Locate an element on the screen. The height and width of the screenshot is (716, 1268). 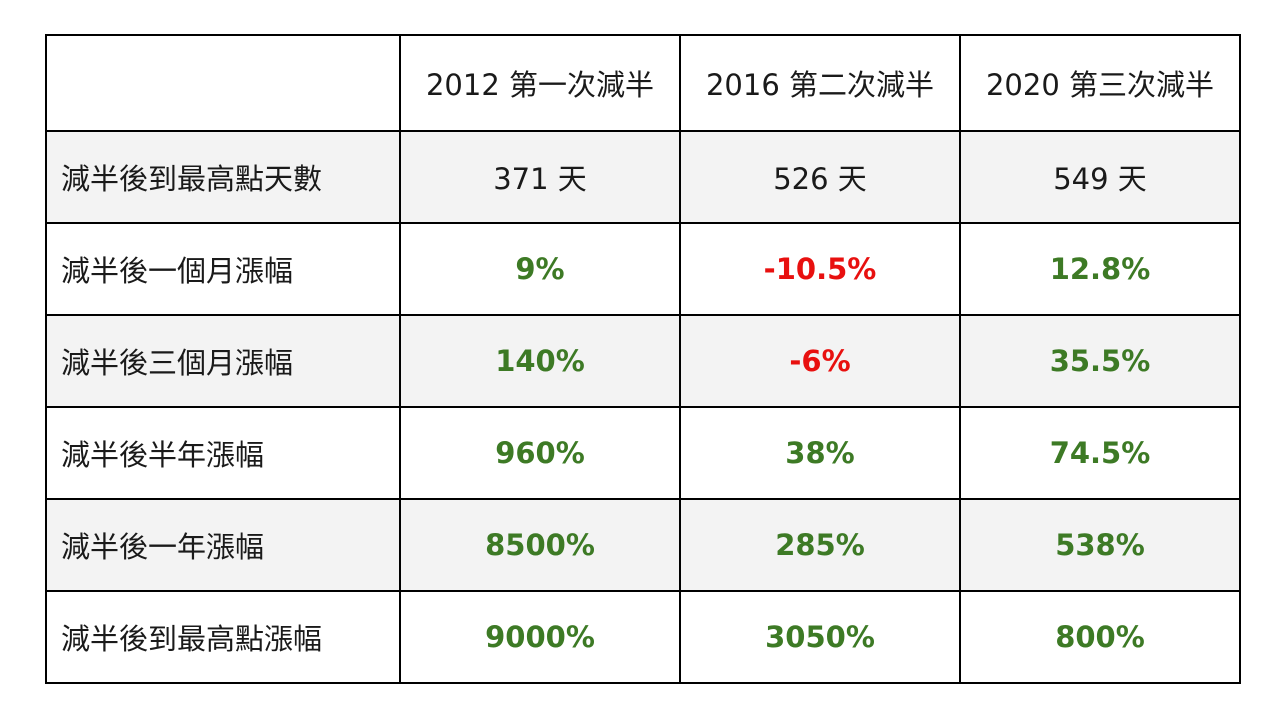
value-cell: -6% is located at coordinates (820, 361).